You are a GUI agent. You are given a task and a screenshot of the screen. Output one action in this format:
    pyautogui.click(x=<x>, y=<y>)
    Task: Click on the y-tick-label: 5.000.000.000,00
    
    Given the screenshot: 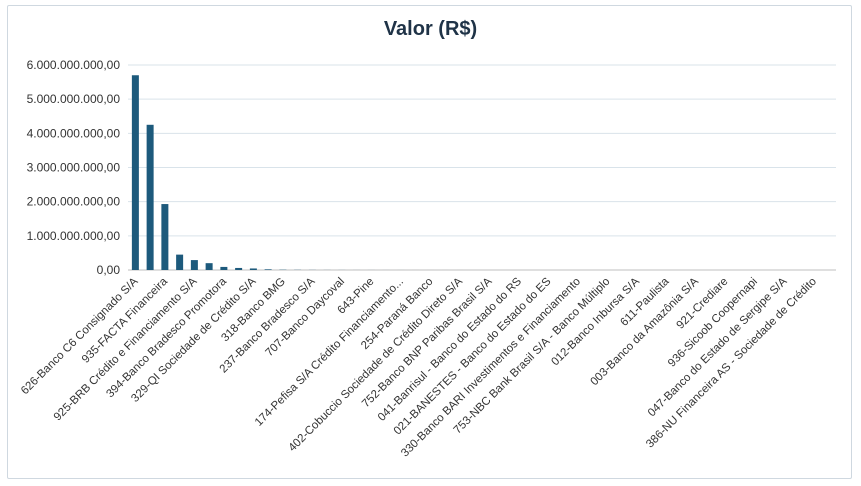 What is the action you would take?
    pyautogui.click(x=74, y=99)
    